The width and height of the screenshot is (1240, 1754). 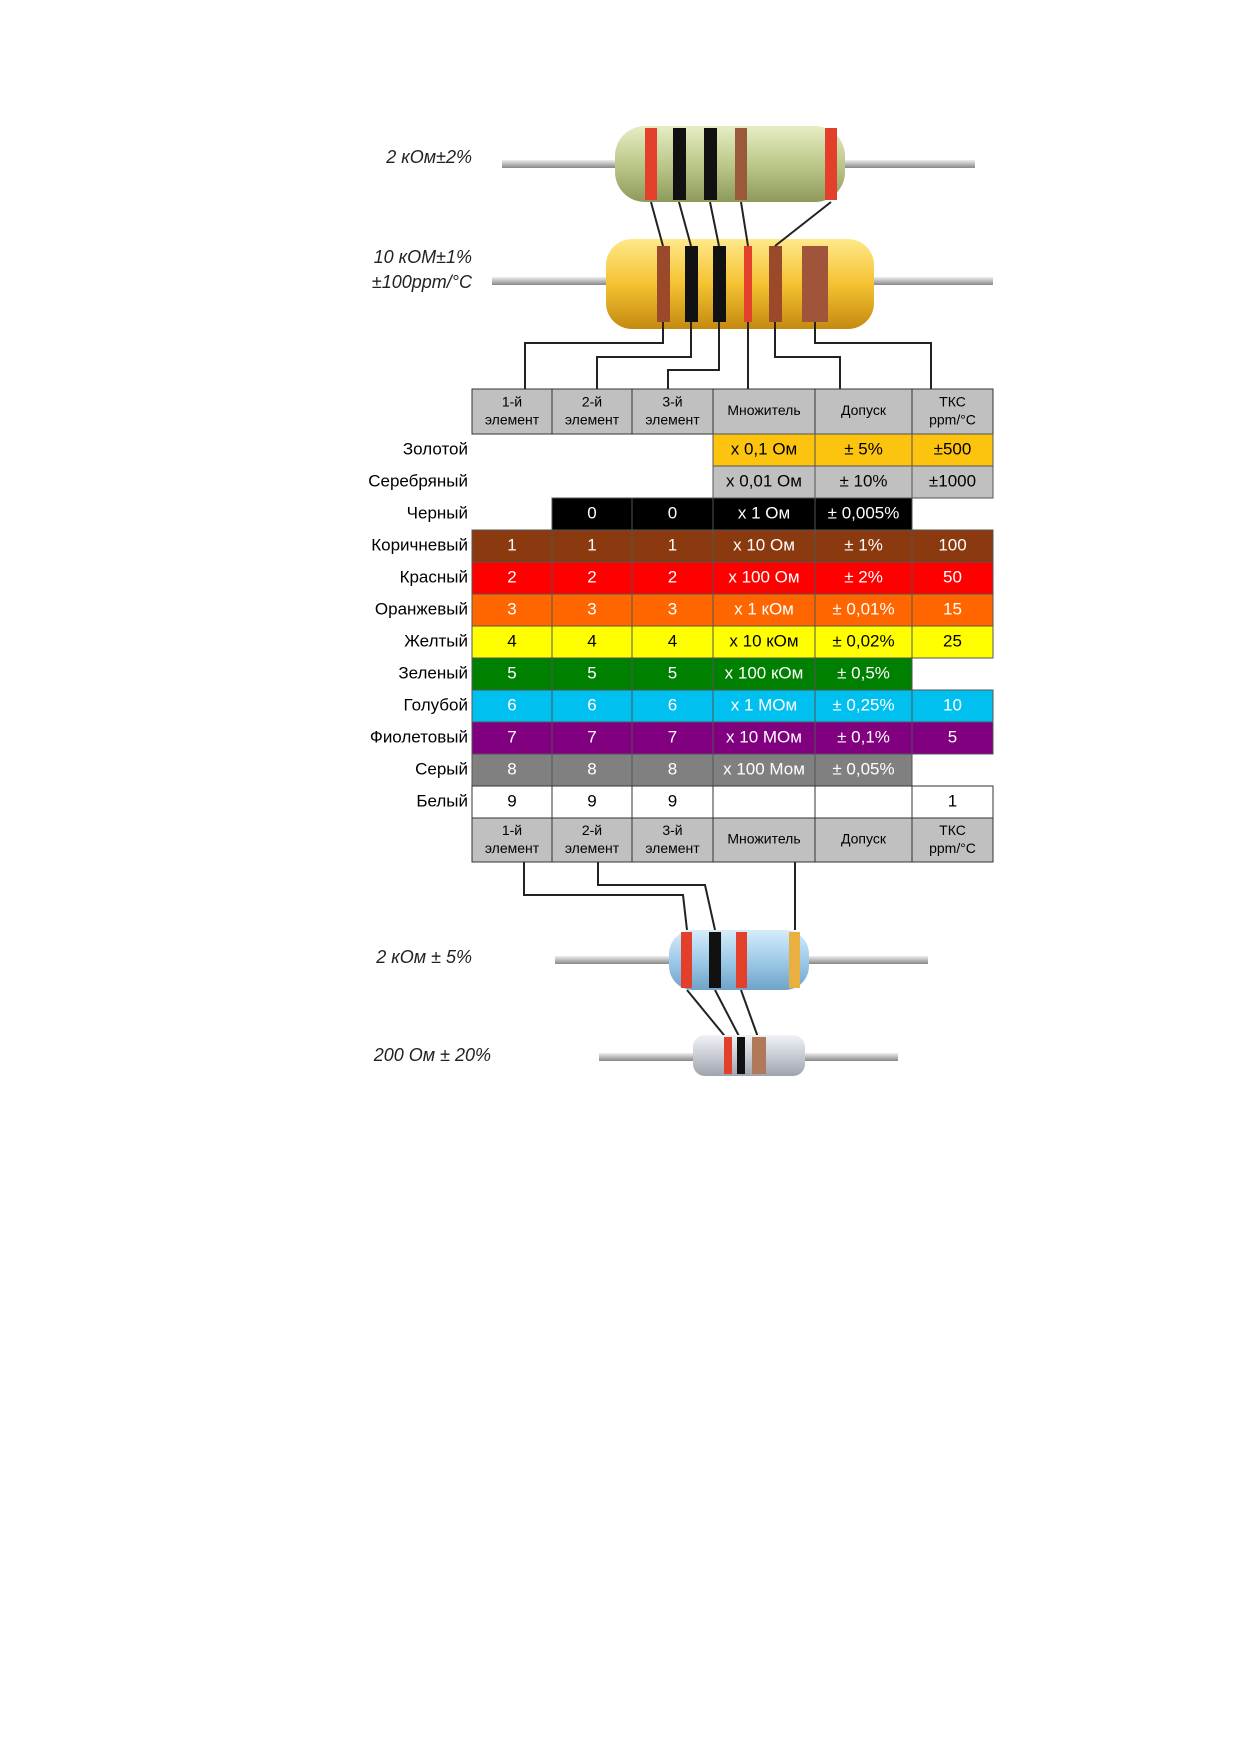 What do you see at coordinates (763, 640) in the screenshot?
I see `cell-text: x 10 кОм` at bounding box center [763, 640].